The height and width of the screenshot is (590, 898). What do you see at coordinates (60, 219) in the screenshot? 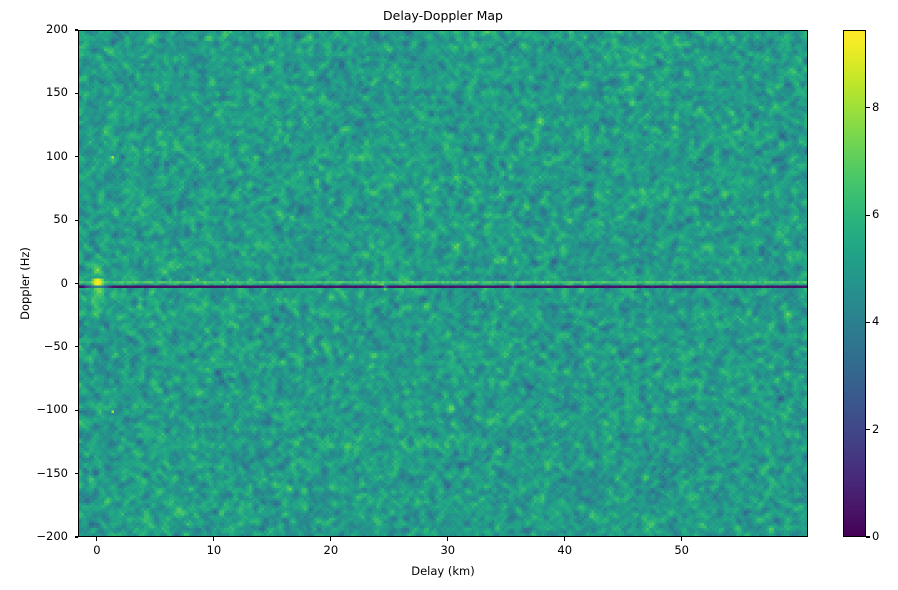
I see `y-tick-label: 50` at bounding box center [60, 219].